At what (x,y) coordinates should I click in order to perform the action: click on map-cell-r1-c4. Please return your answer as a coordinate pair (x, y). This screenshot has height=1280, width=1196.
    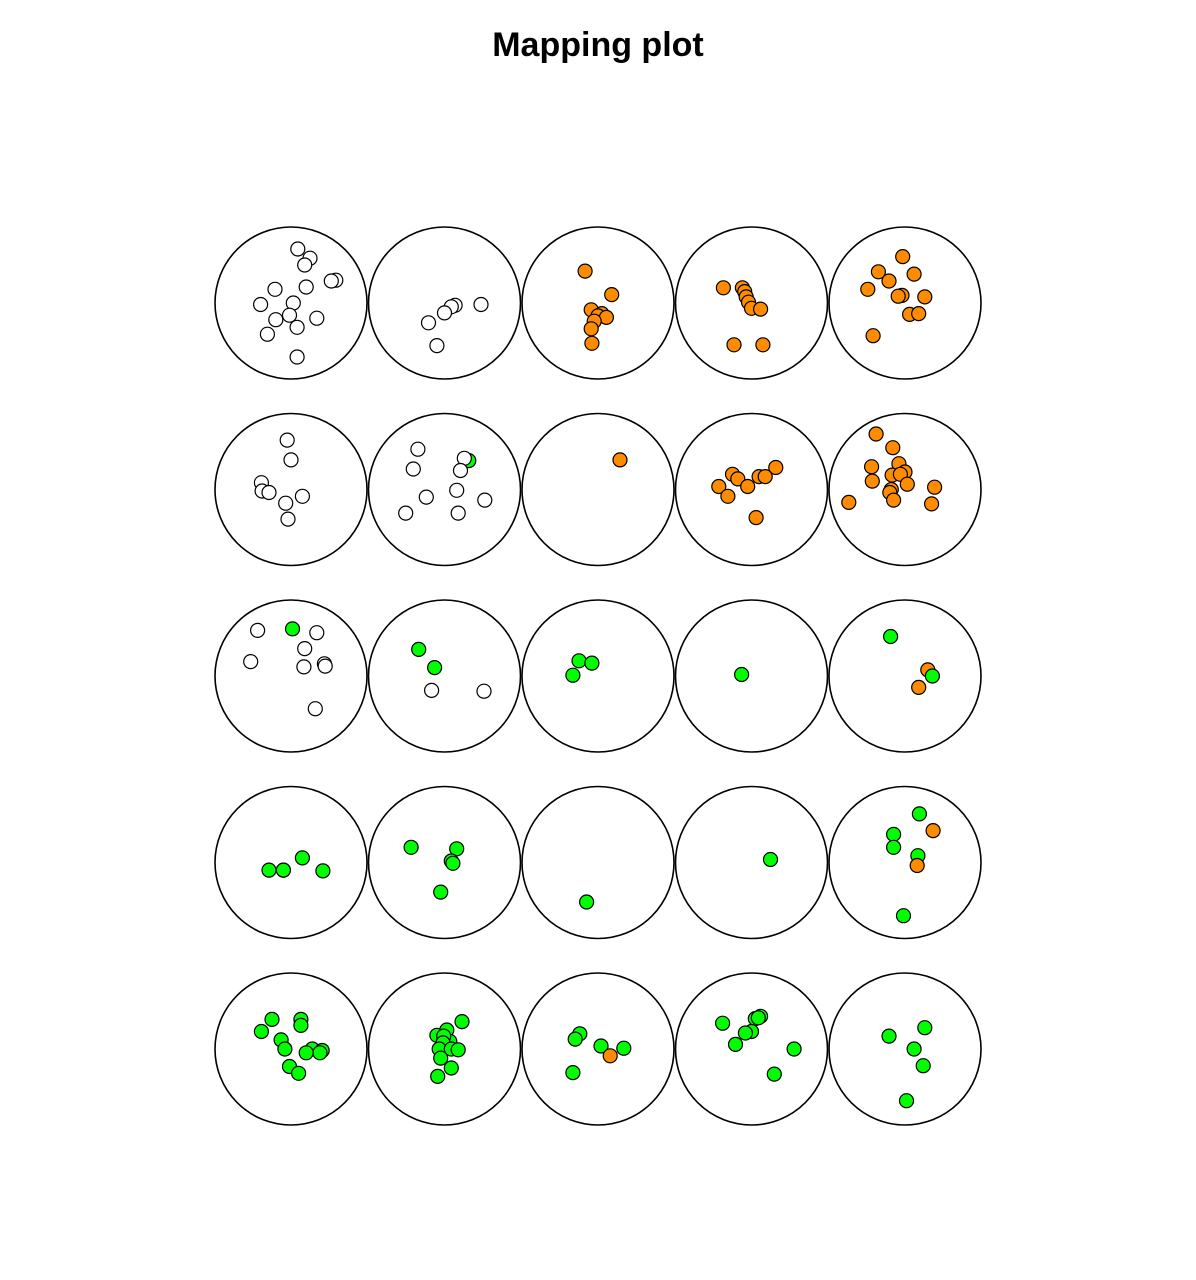
    Looking at the image, I should click on (751, 303).